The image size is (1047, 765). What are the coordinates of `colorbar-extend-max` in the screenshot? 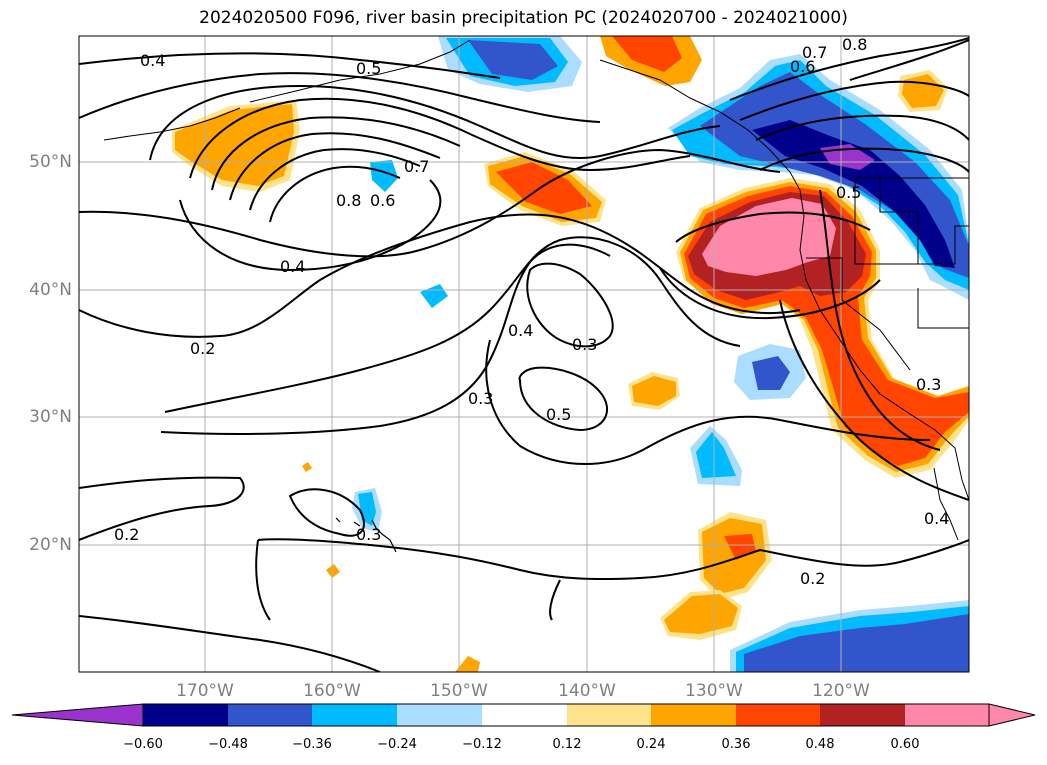 It's located at (1012, 715).